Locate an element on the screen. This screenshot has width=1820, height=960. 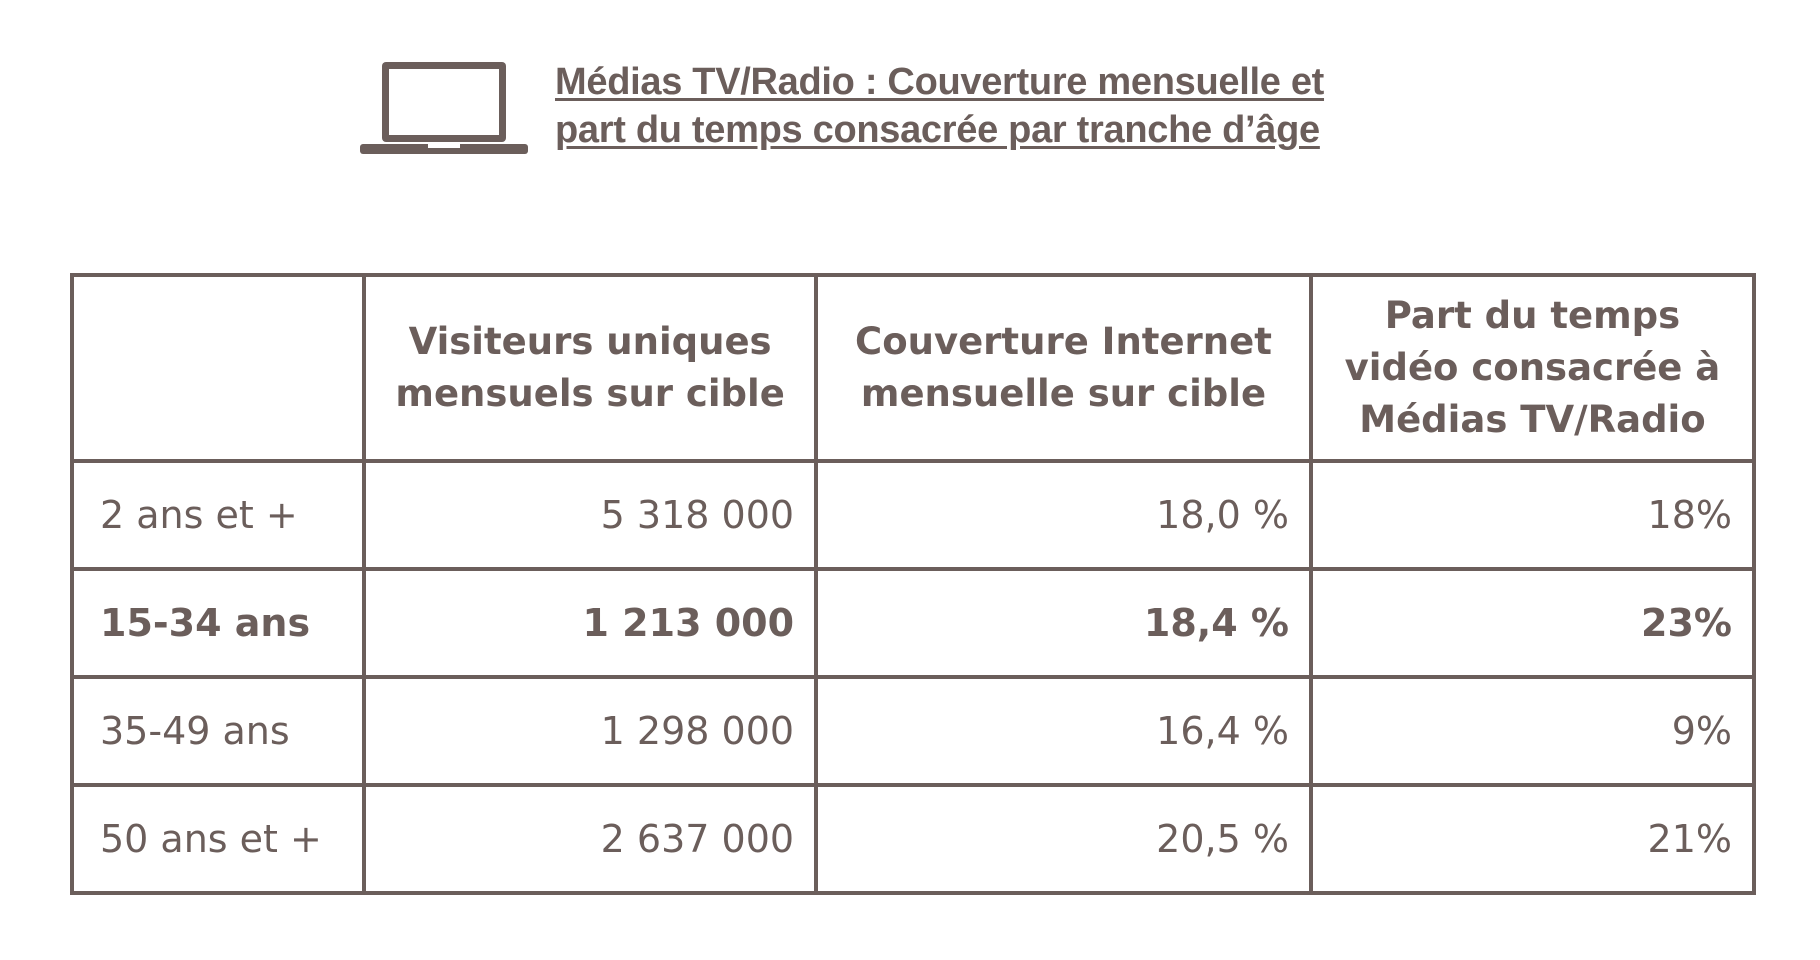
coverage-cell: 18,4 % is located at coordinates (1063, 623).